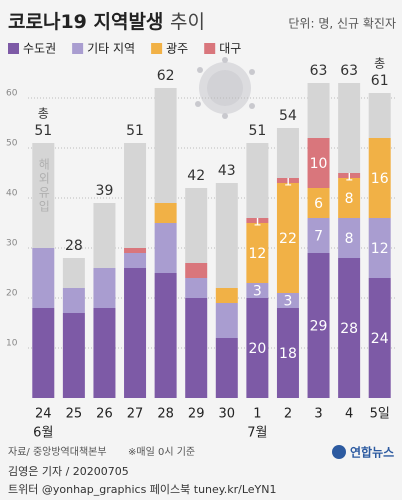 The width and height of the screenshot is (402, 500). I want to click on y-tick-label: 60, so click(12, 94).